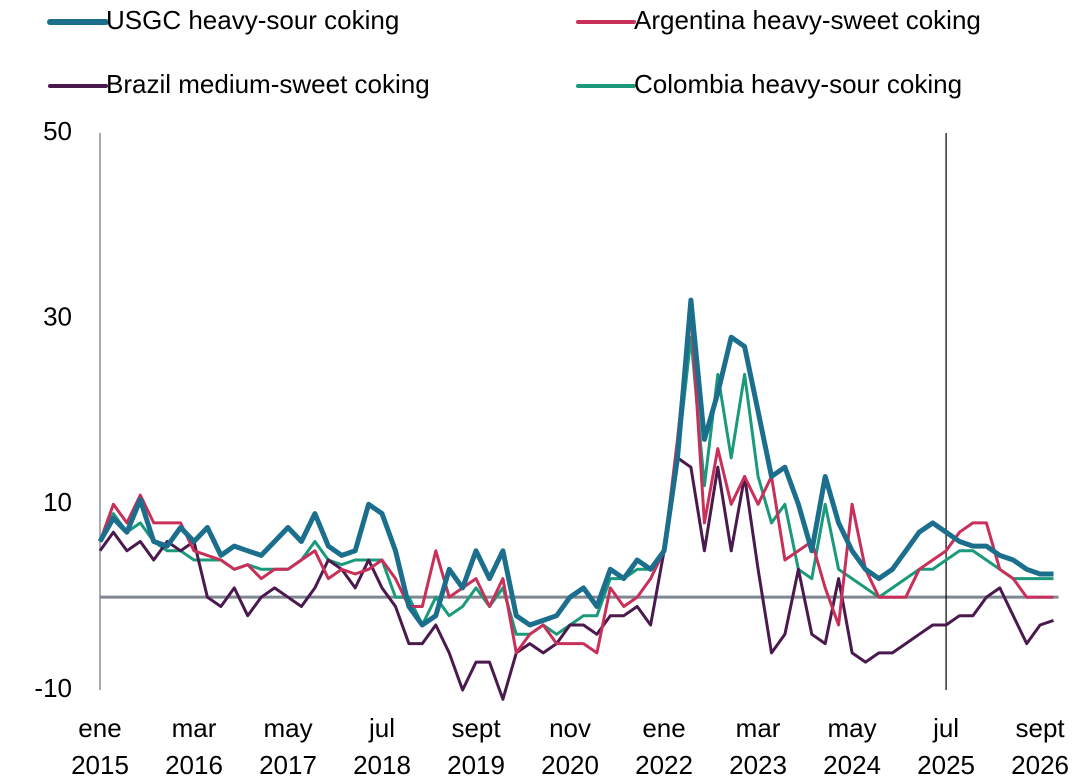 The width and height of the screenshot is (1091, 781). I want to click on x-tick-label: sept 2026, so click(1040, 746).